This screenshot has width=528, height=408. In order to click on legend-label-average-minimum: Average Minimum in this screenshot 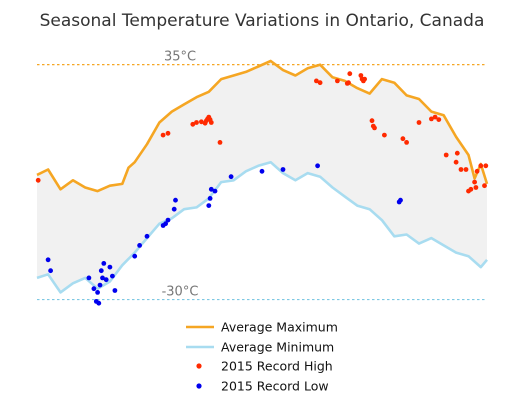, I will do `click(277, 347)`.